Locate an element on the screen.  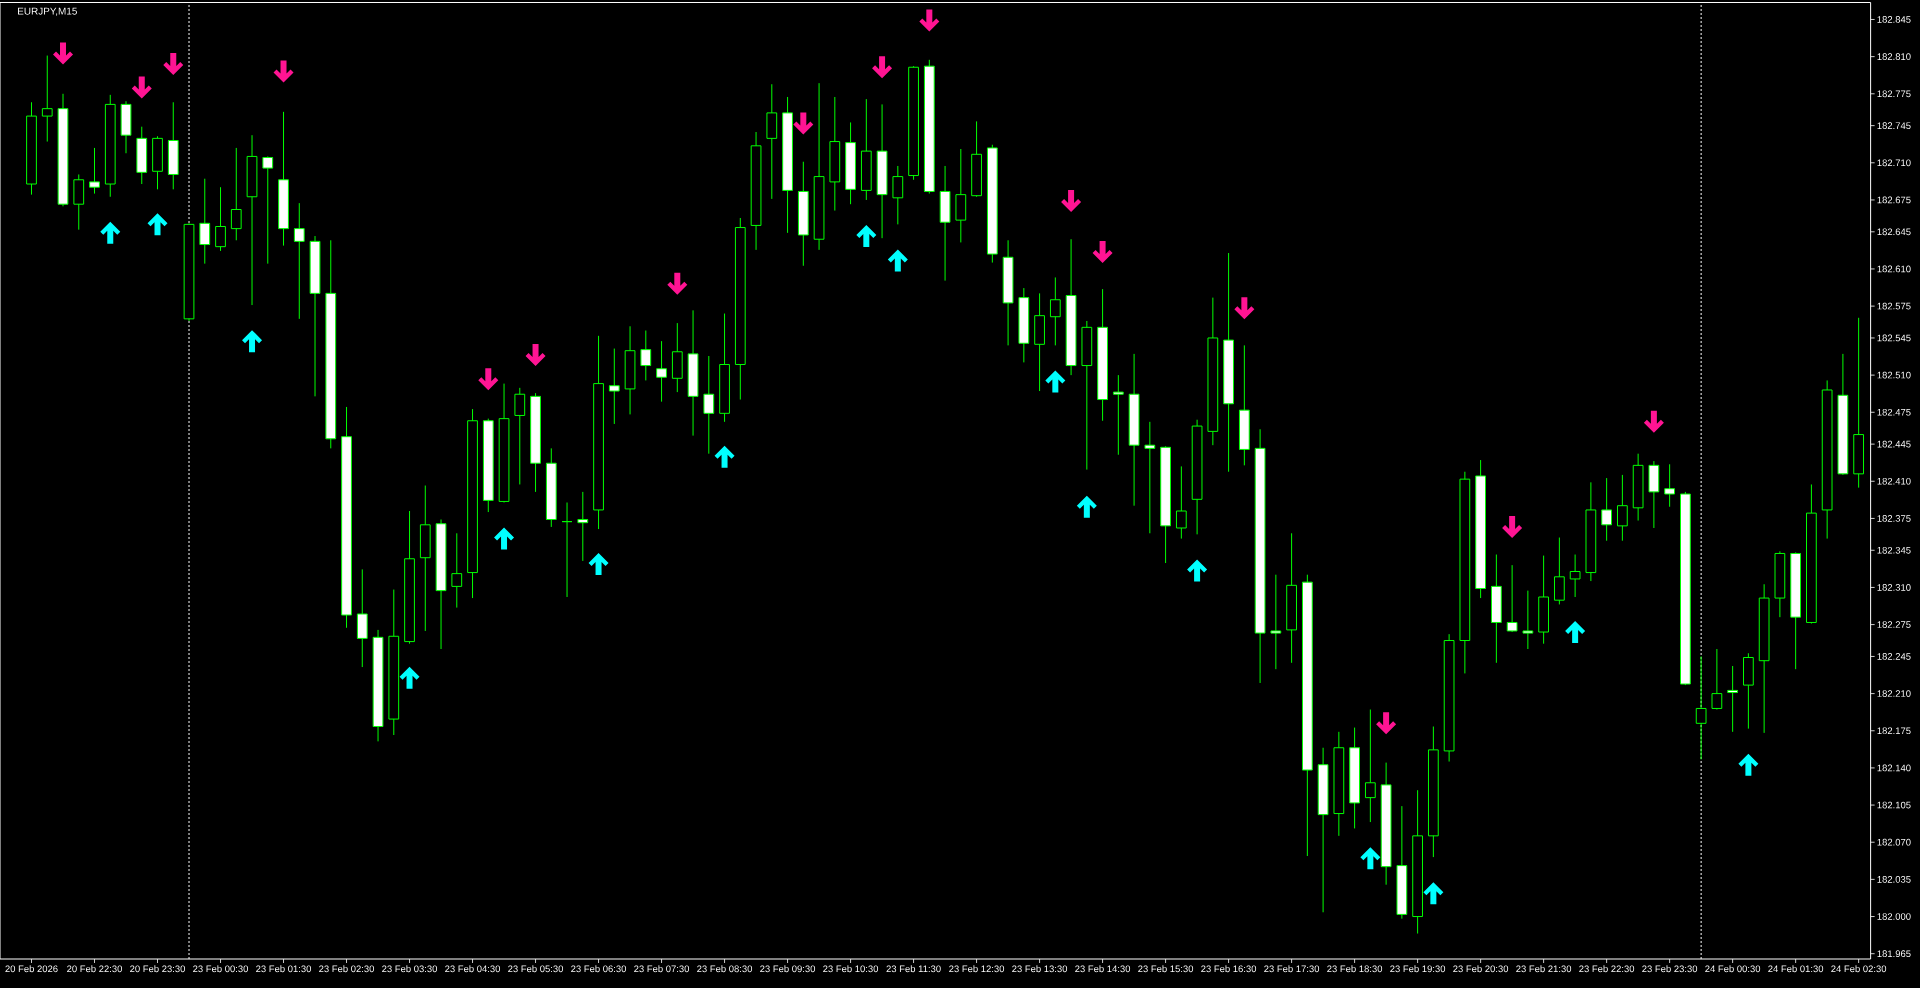
y-tick-label: 181.965 is located at coordinates (1894, 954).